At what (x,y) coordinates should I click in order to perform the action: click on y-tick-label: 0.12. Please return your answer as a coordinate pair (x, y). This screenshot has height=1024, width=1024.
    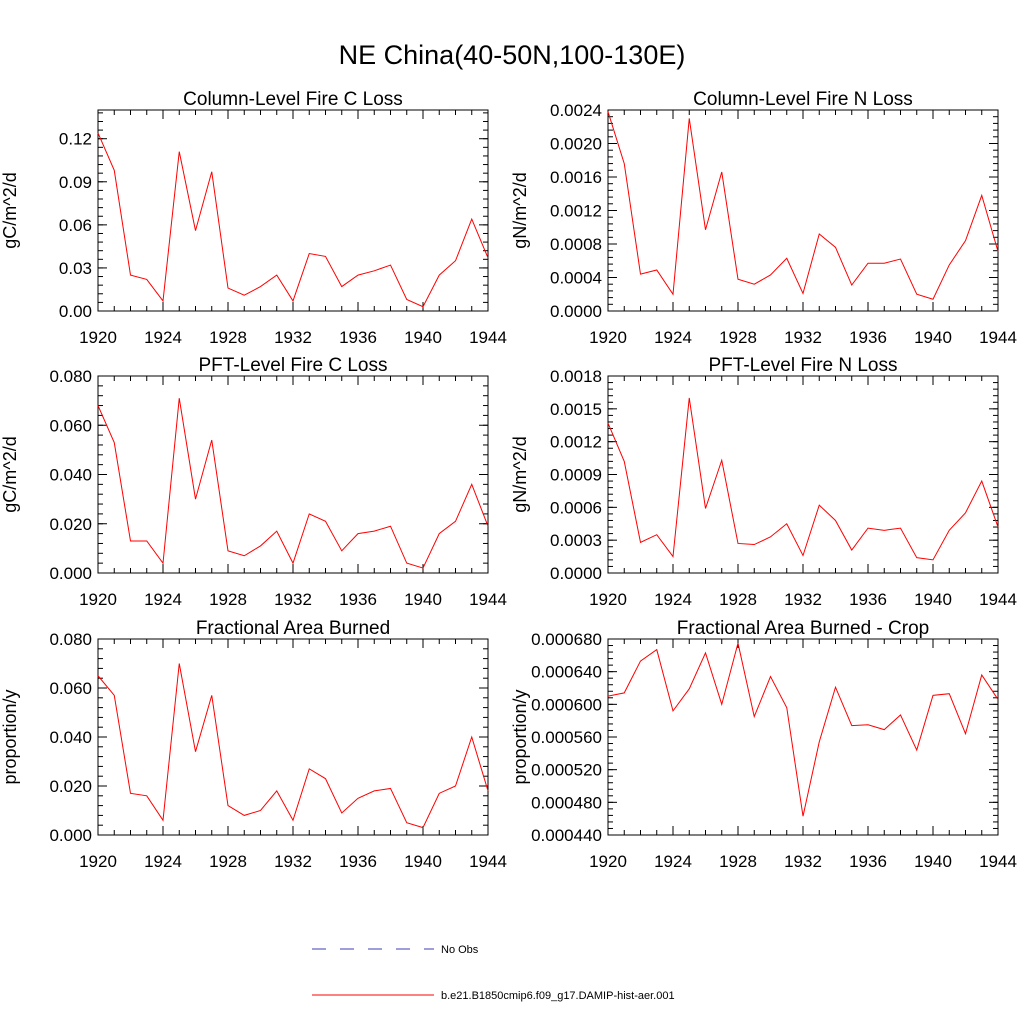
    Looking at the image, I should click on (75, 139).